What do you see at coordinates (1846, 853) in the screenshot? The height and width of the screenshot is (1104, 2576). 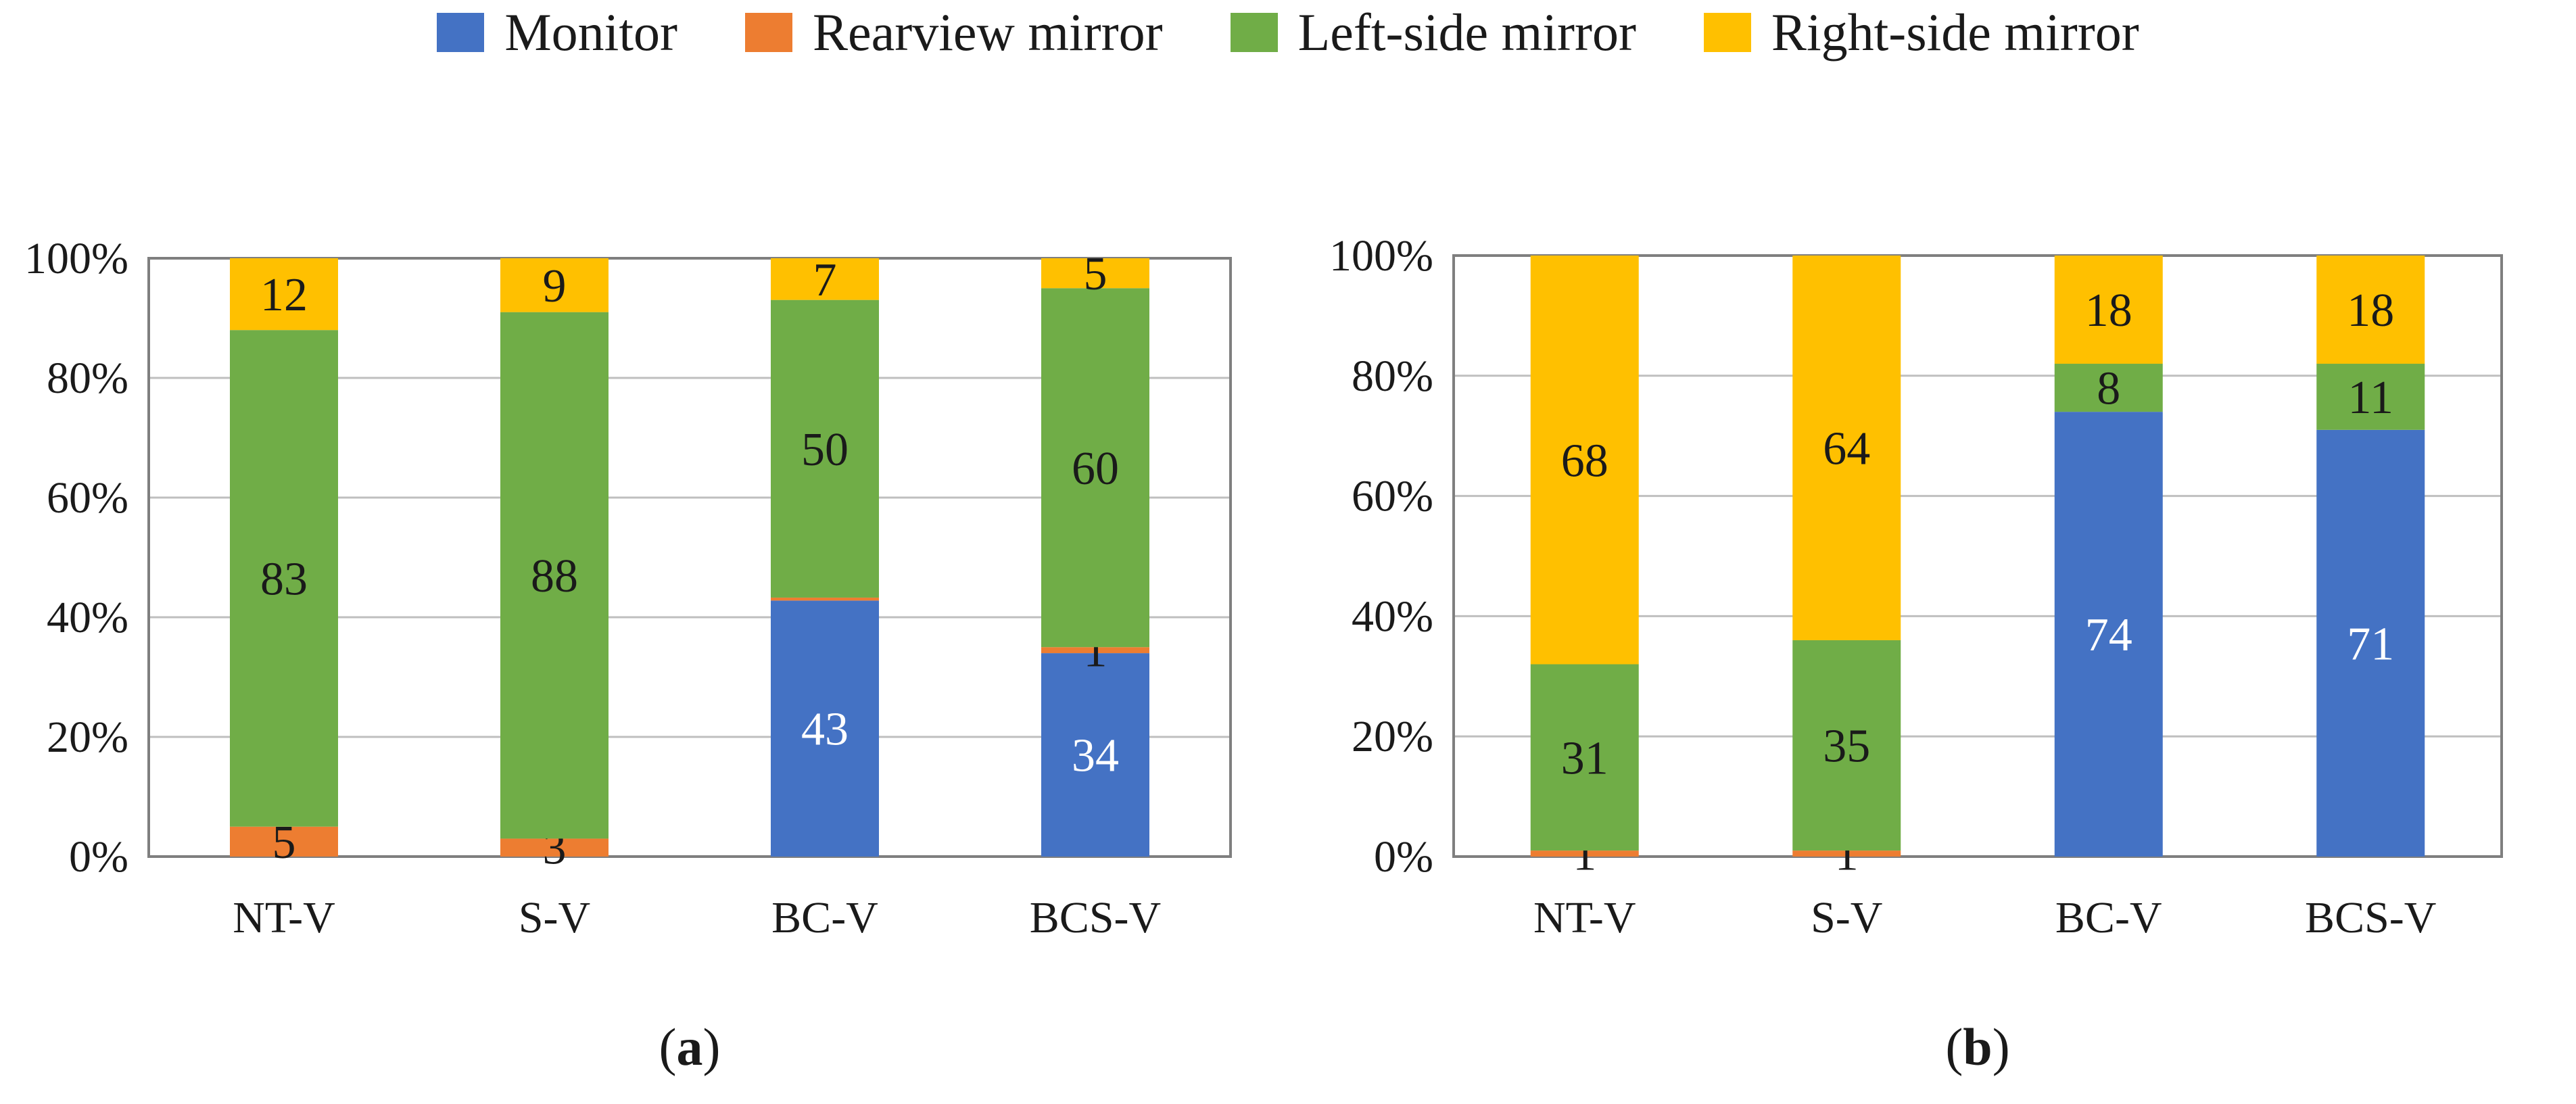 I see `bar-b-s-v-rearview-mirror` at bounding box center [1846, 853].